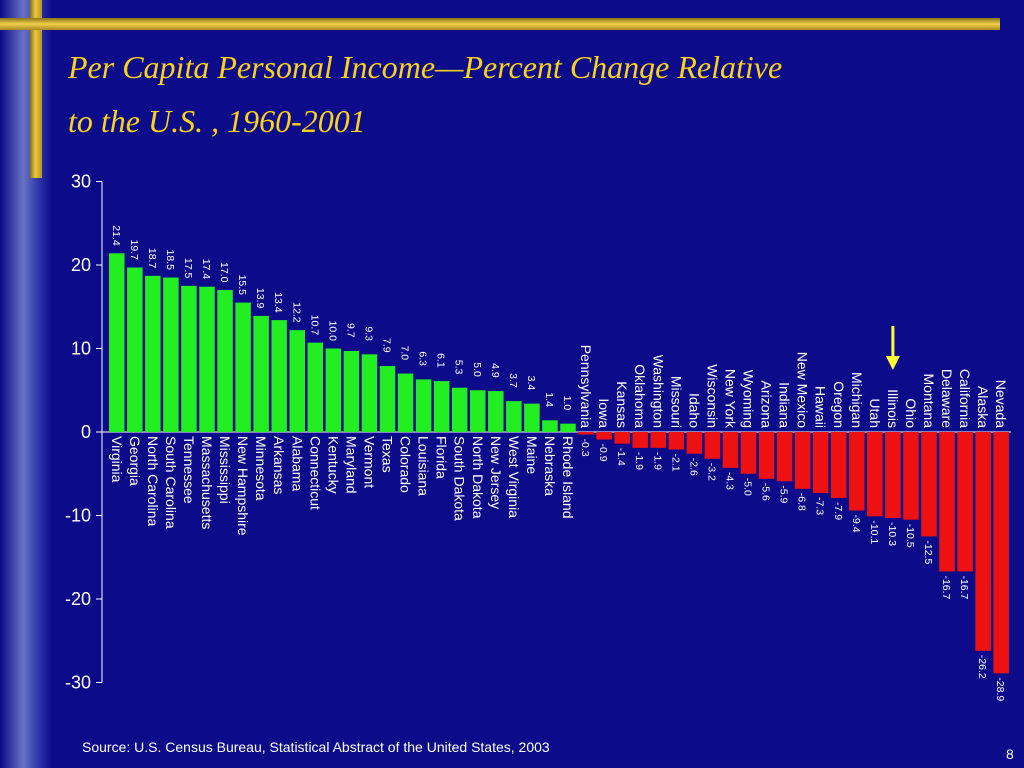 The height and width of the screenshot is (768, 1024). I want to click on category-label-texas: Texas, so click(388, 454).